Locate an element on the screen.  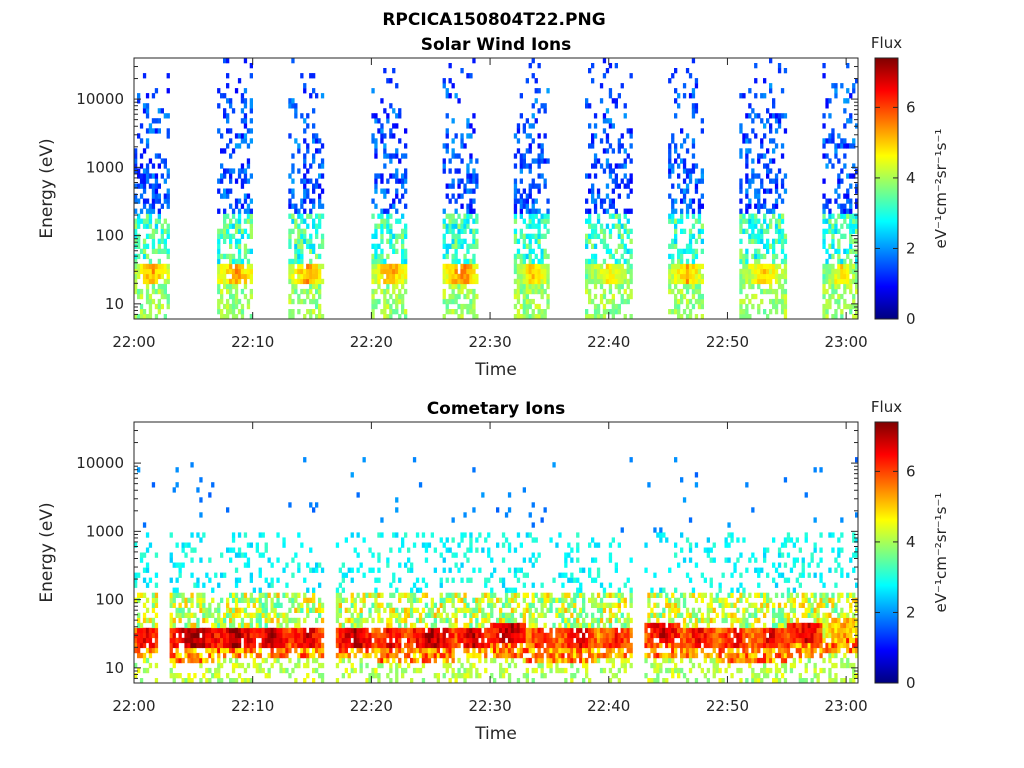
colorbar-tick-label: 4 is located at coordinates (911, 178).